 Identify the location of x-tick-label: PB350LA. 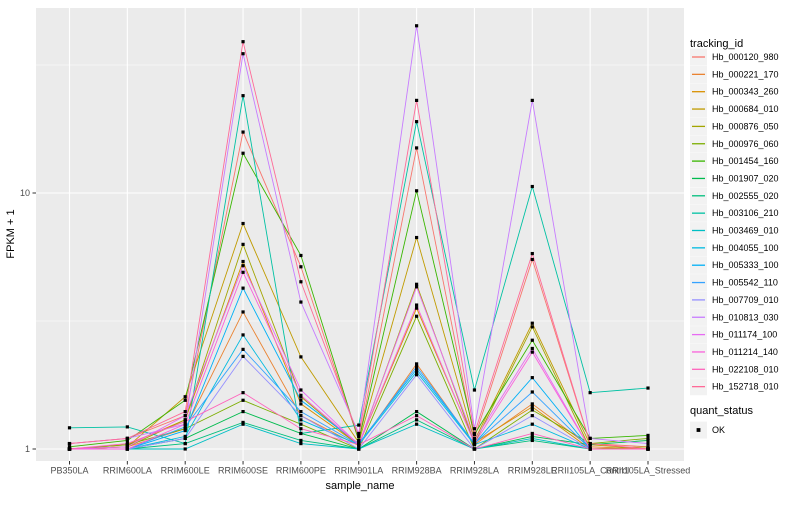
(69, 471).